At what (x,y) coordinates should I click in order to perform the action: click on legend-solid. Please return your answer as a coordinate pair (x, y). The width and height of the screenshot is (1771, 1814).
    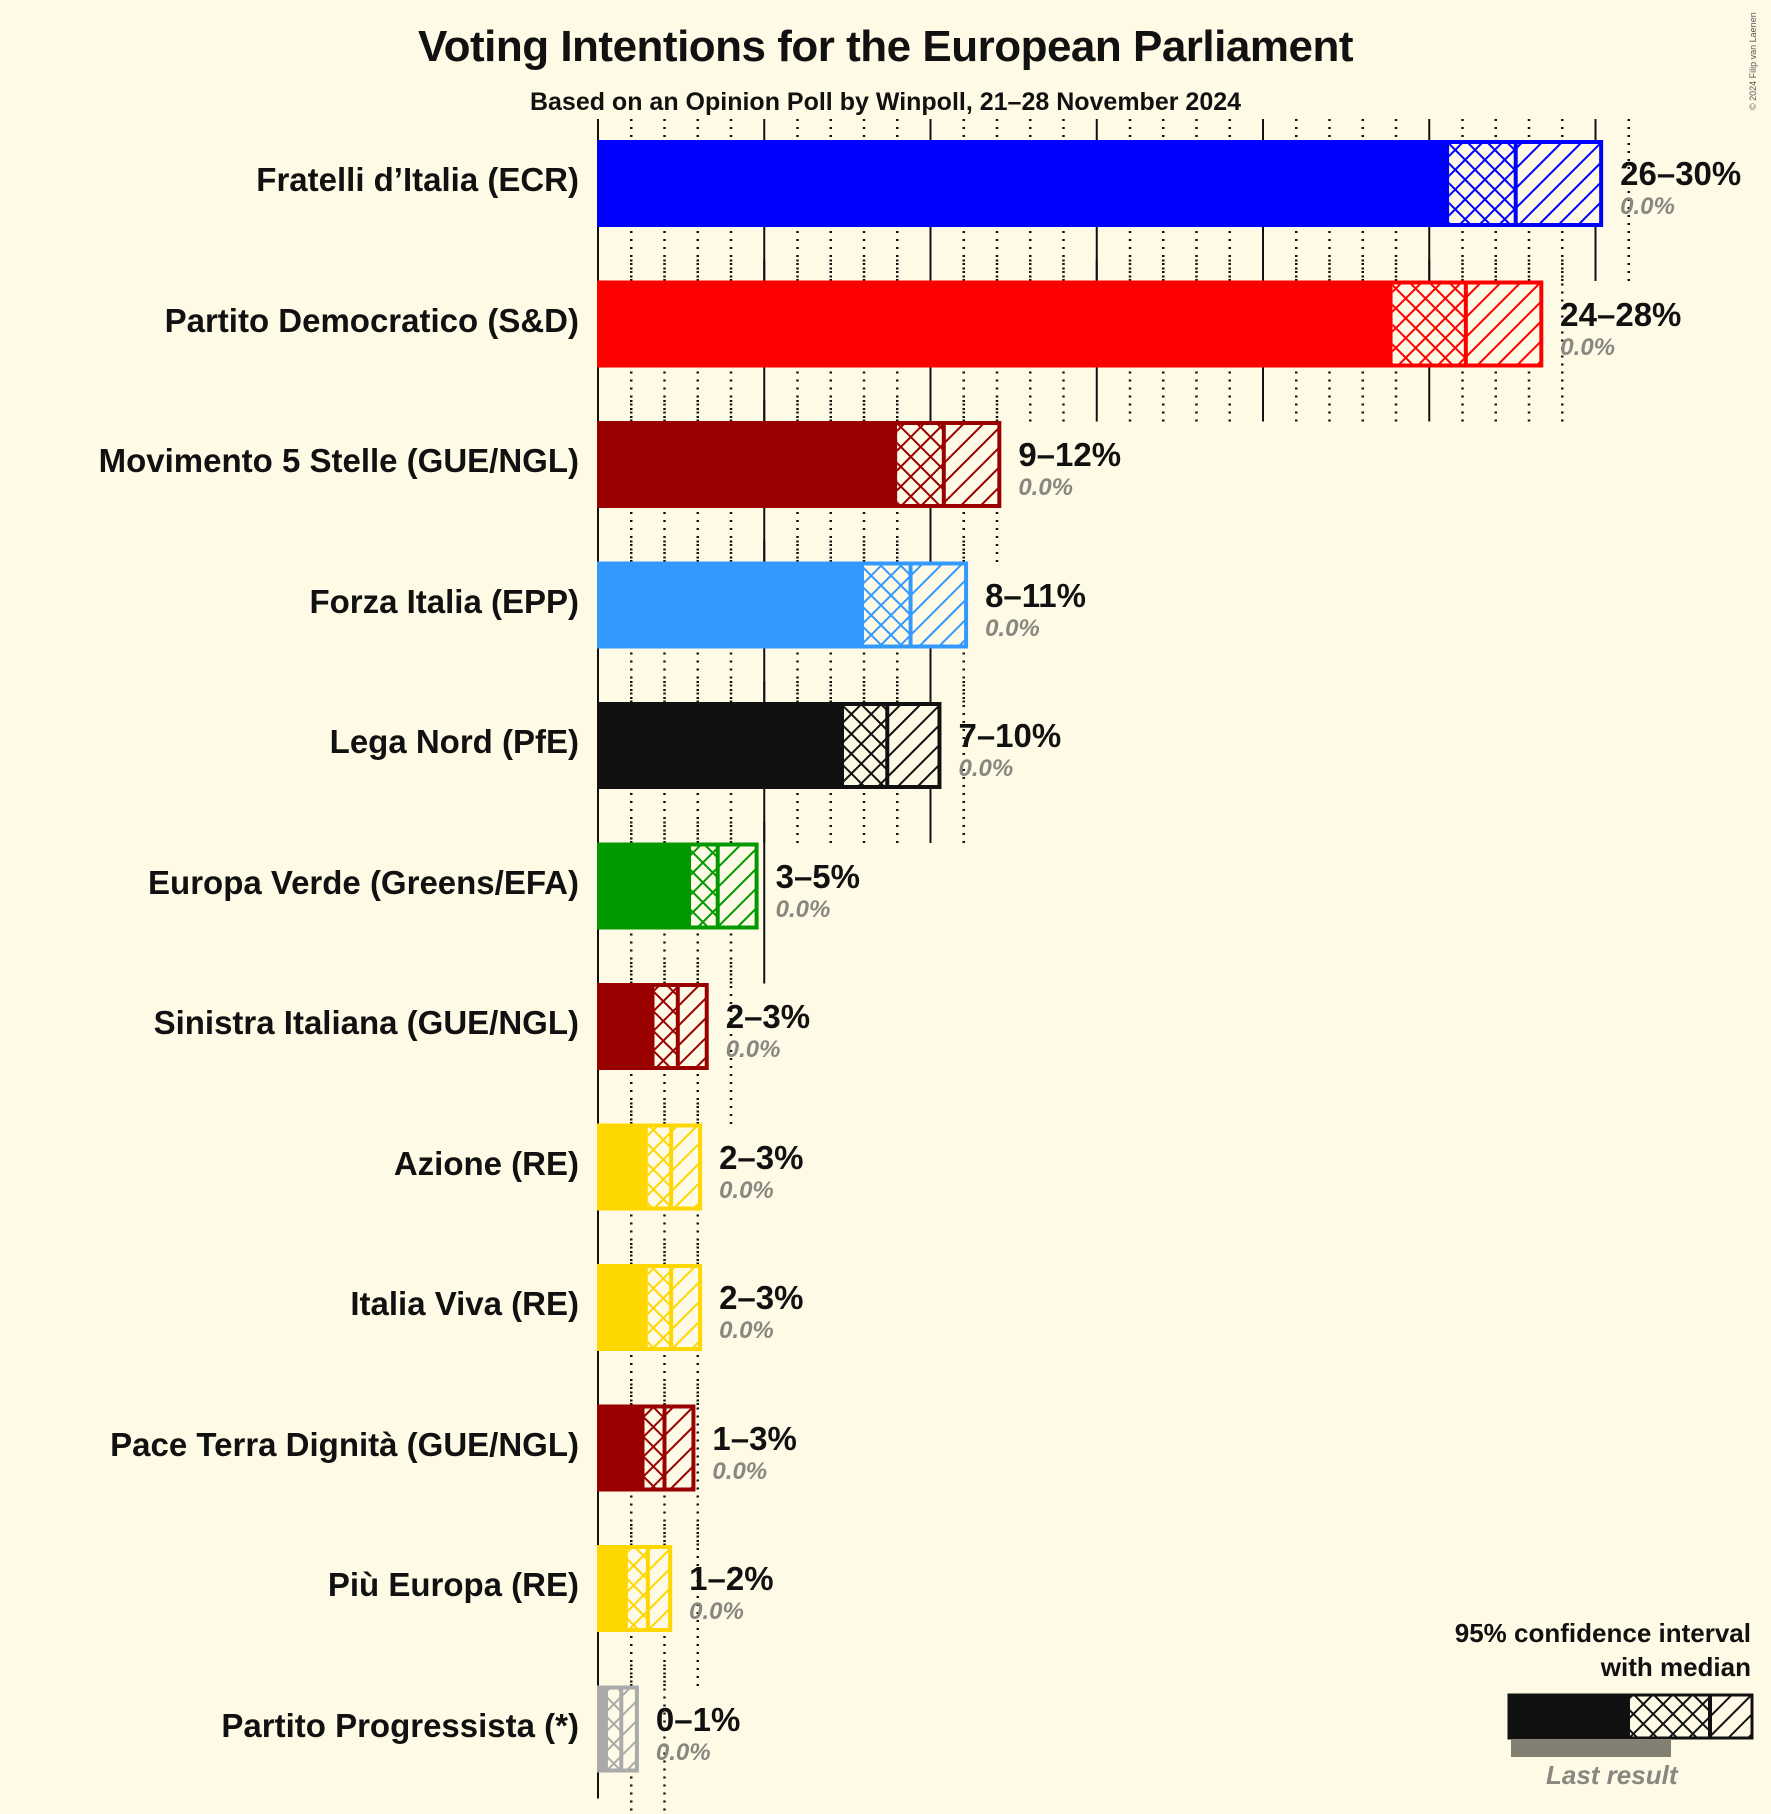
    Looking at the image, I should click on (1569, 1716).